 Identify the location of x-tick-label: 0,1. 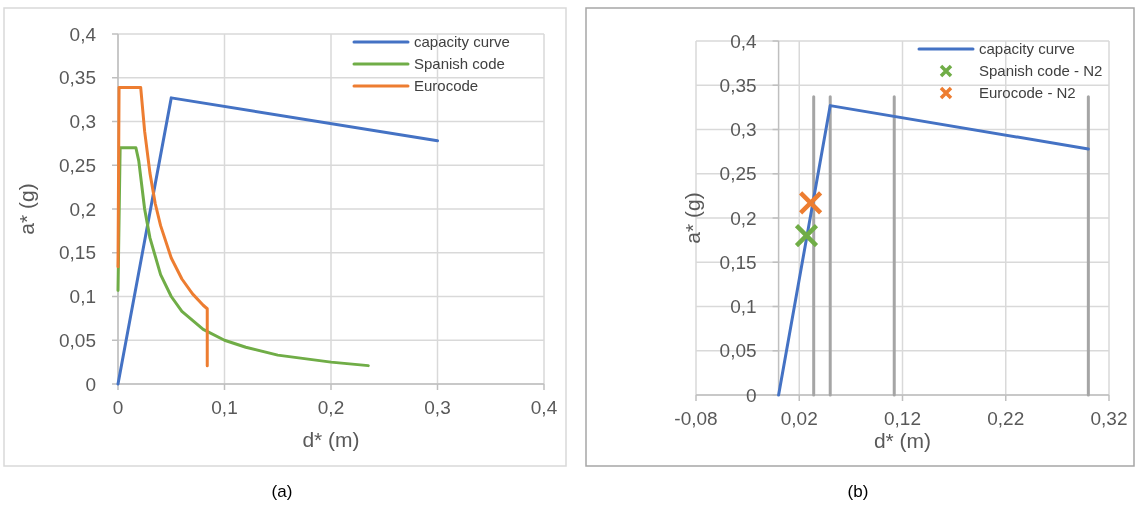
(224, 407).